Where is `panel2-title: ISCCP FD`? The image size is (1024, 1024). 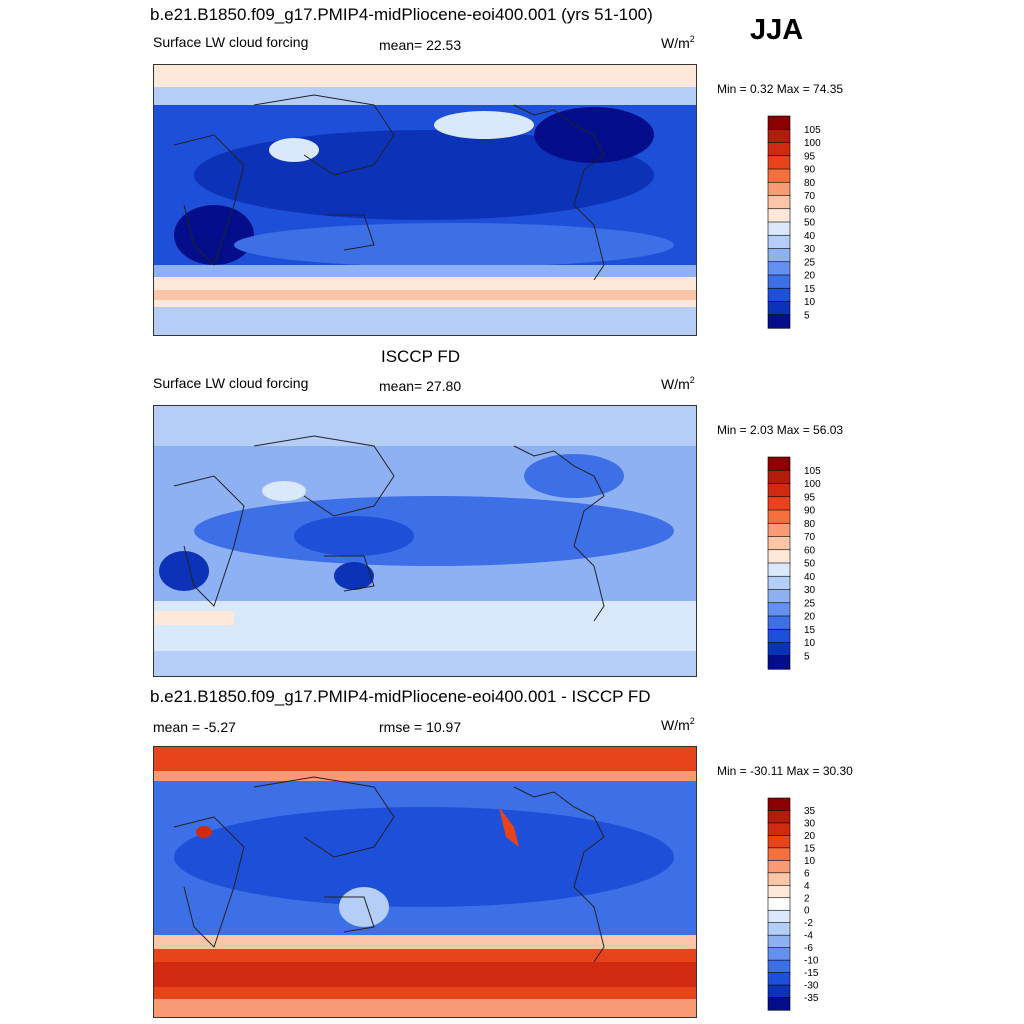 panel2-title: ISCCP FD is located at coordinates (421, 356).